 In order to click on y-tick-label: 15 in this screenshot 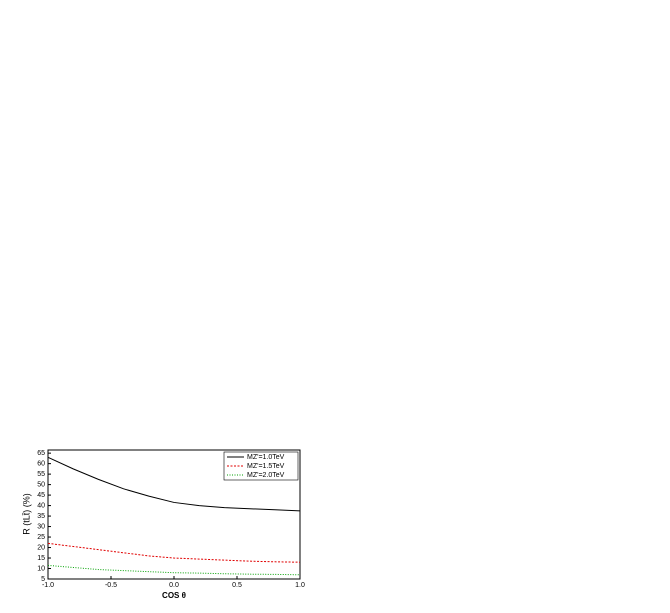, I will do `click(41, 558)`.